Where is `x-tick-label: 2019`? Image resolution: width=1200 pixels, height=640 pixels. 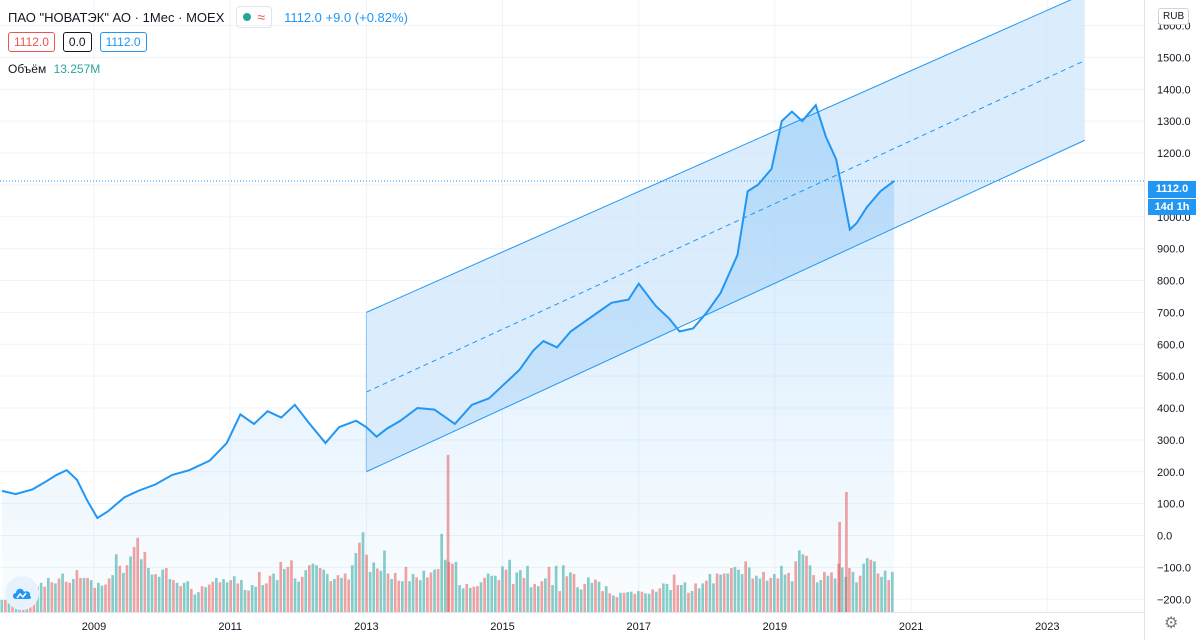 x-tick-label: 2019 is located at coordinates (775, 627).